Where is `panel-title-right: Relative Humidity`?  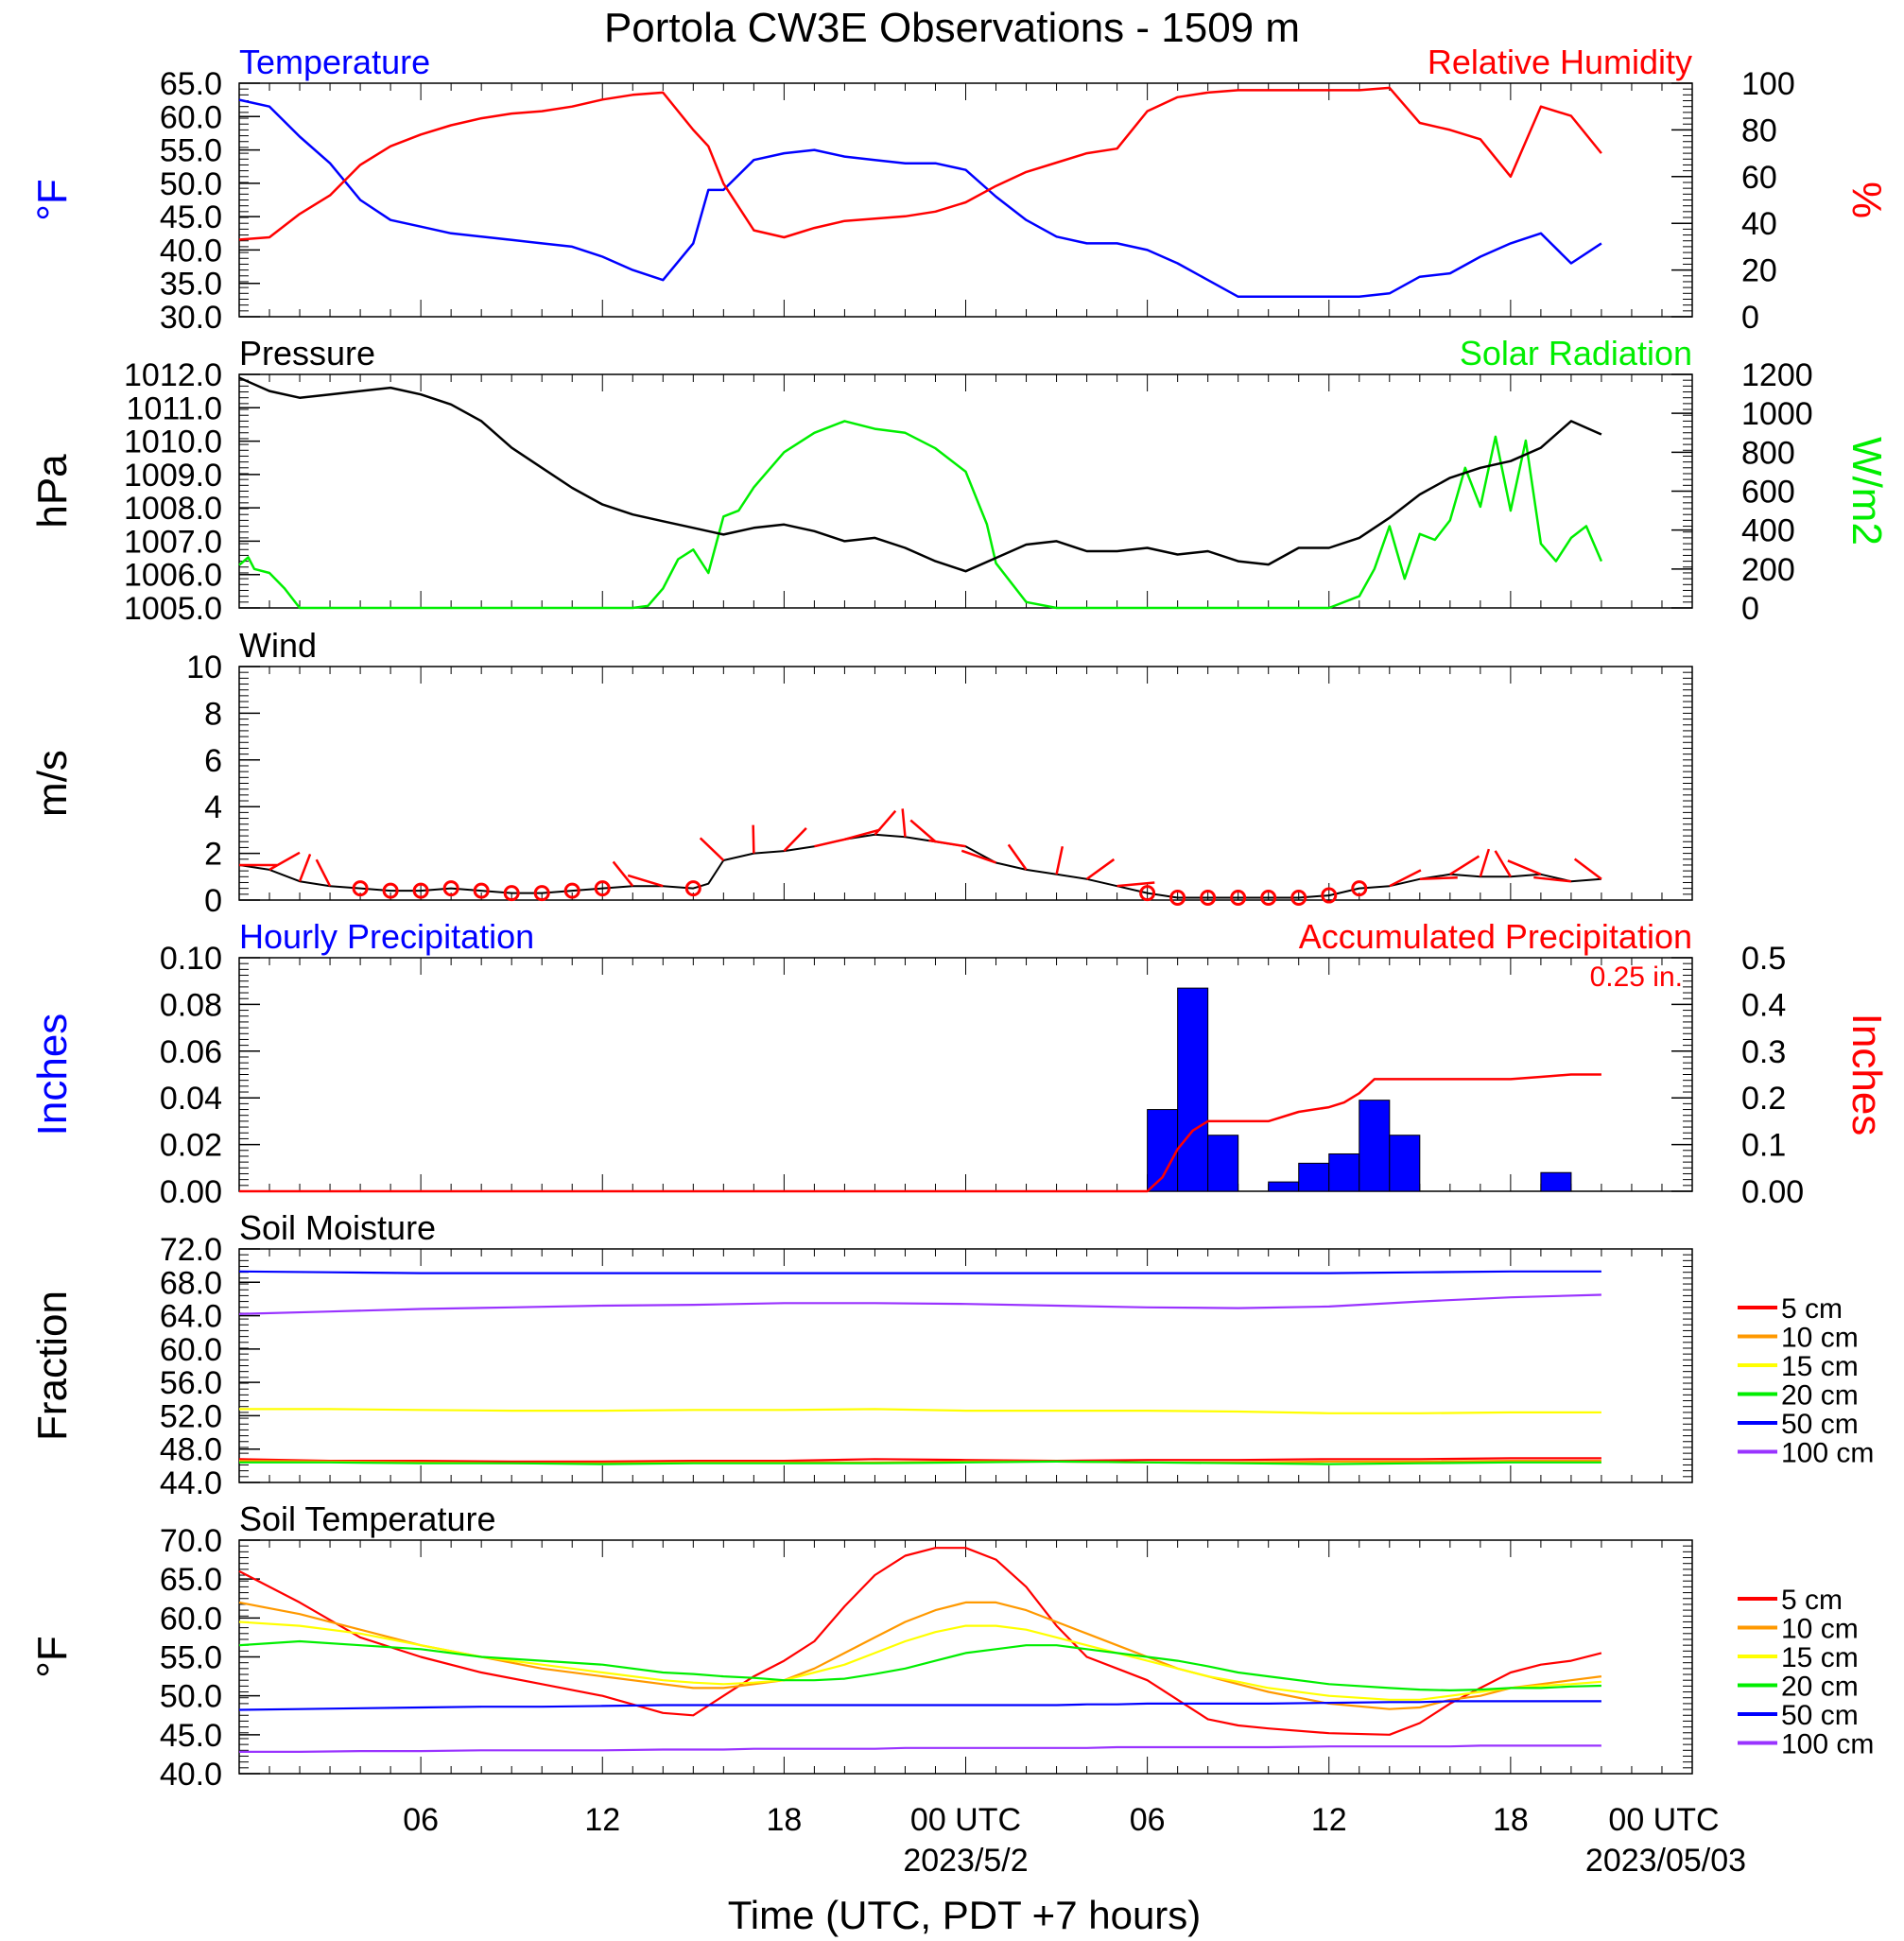
panel-title-right: Relative Humidity is located at coordinates (1560, 62).